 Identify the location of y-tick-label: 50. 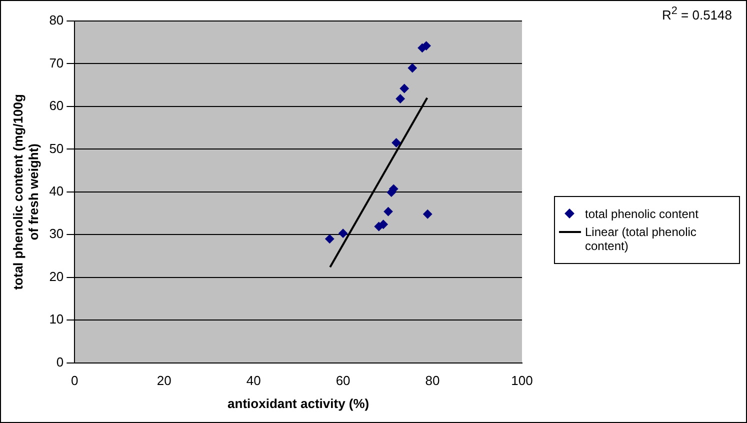
(56, 148).